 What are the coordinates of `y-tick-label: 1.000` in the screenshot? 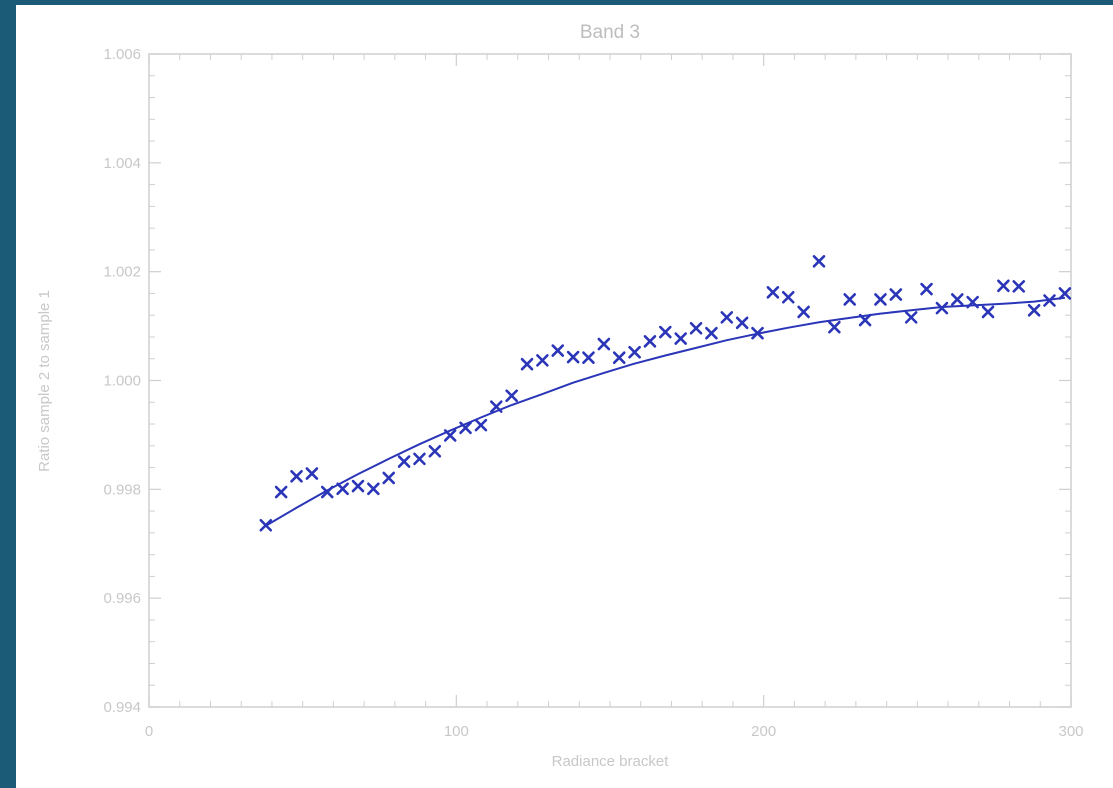 It's located at (122, 381).